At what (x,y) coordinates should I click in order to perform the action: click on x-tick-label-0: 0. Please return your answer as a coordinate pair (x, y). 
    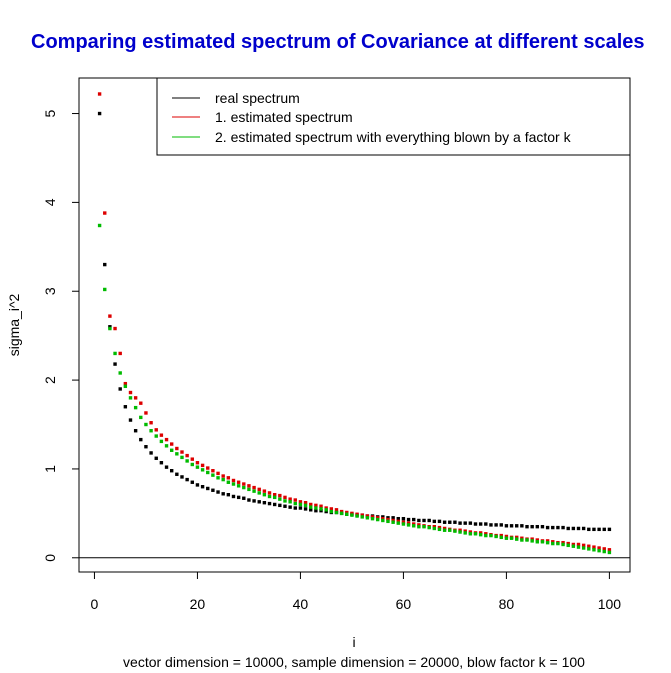
    Looking at the image, I should click on (95, 604).